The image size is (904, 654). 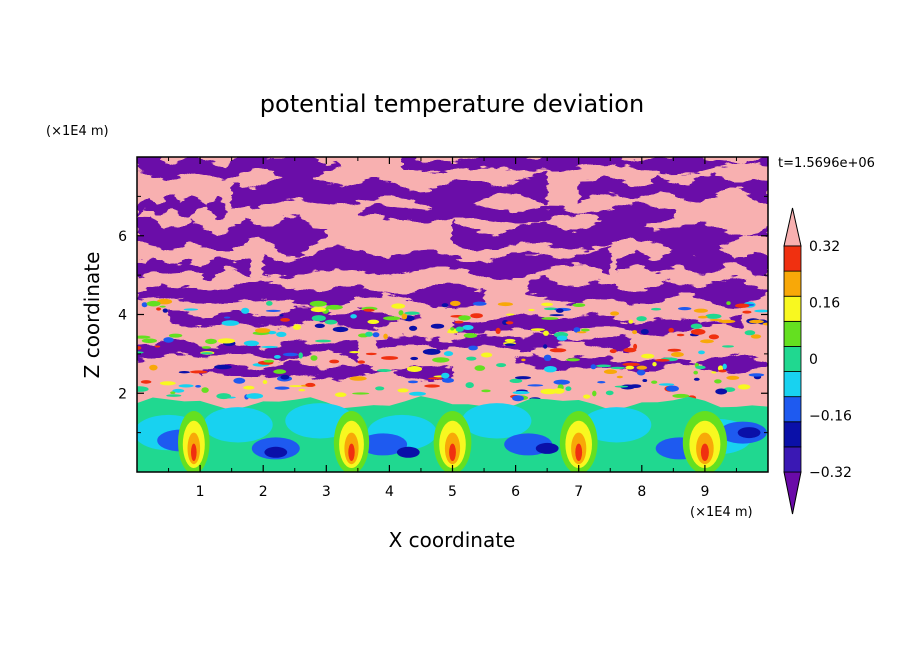 What do you see at coordinates (452, 434) in the screenshot?
I see `boundary-layer` at bounding box center [452, 434].